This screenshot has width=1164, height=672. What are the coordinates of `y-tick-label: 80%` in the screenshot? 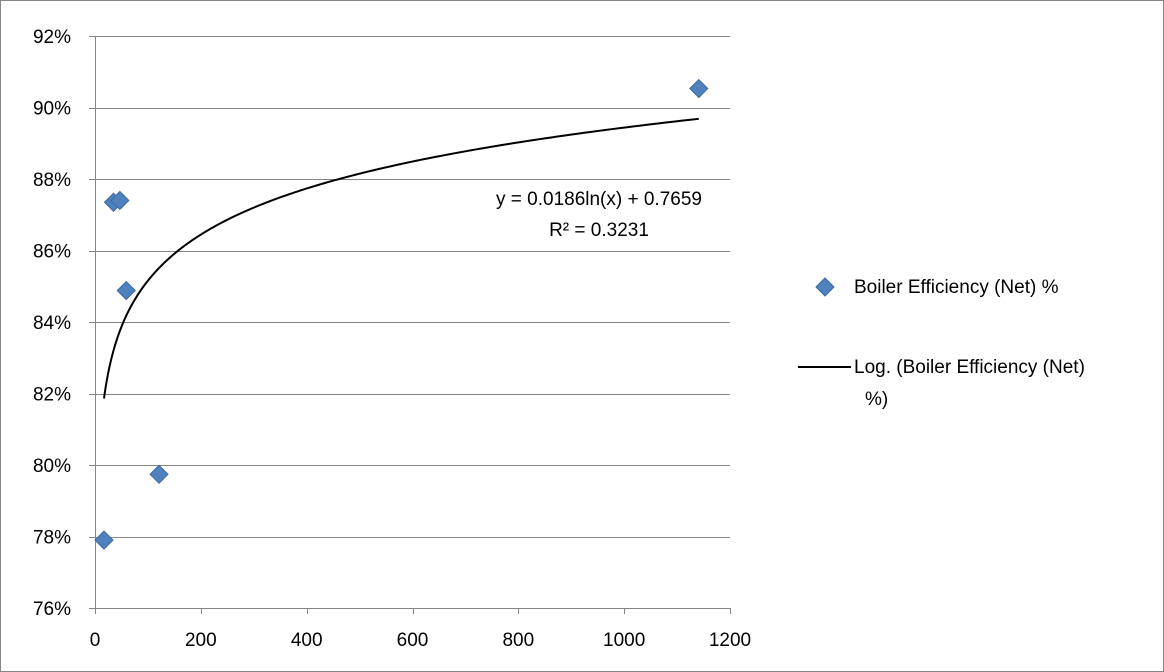 It's located at (52, 466).